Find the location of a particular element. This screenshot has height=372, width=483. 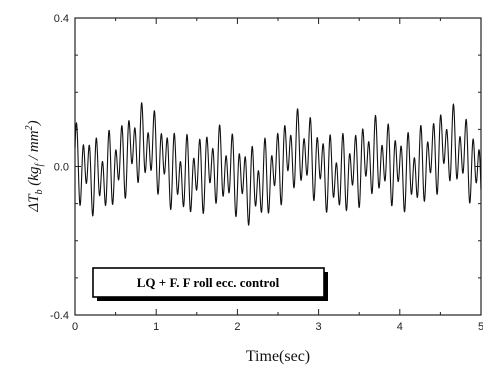

y-axis-title: ΔTb (kgf / mm2) is located at coordinates (34, 166).